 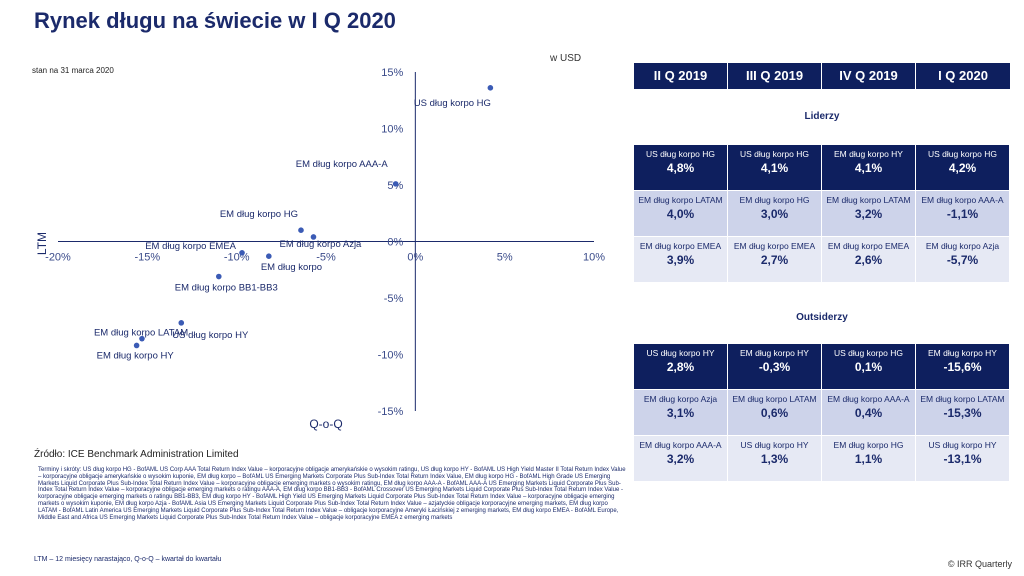 I want to click on return-value: 1,1%, so click(x=868, y=459).